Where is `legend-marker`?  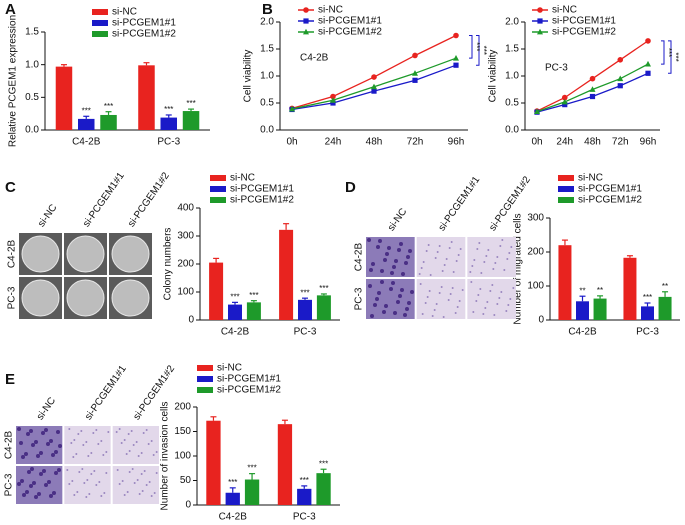
legend-marker is located at coordinates (540, 10).